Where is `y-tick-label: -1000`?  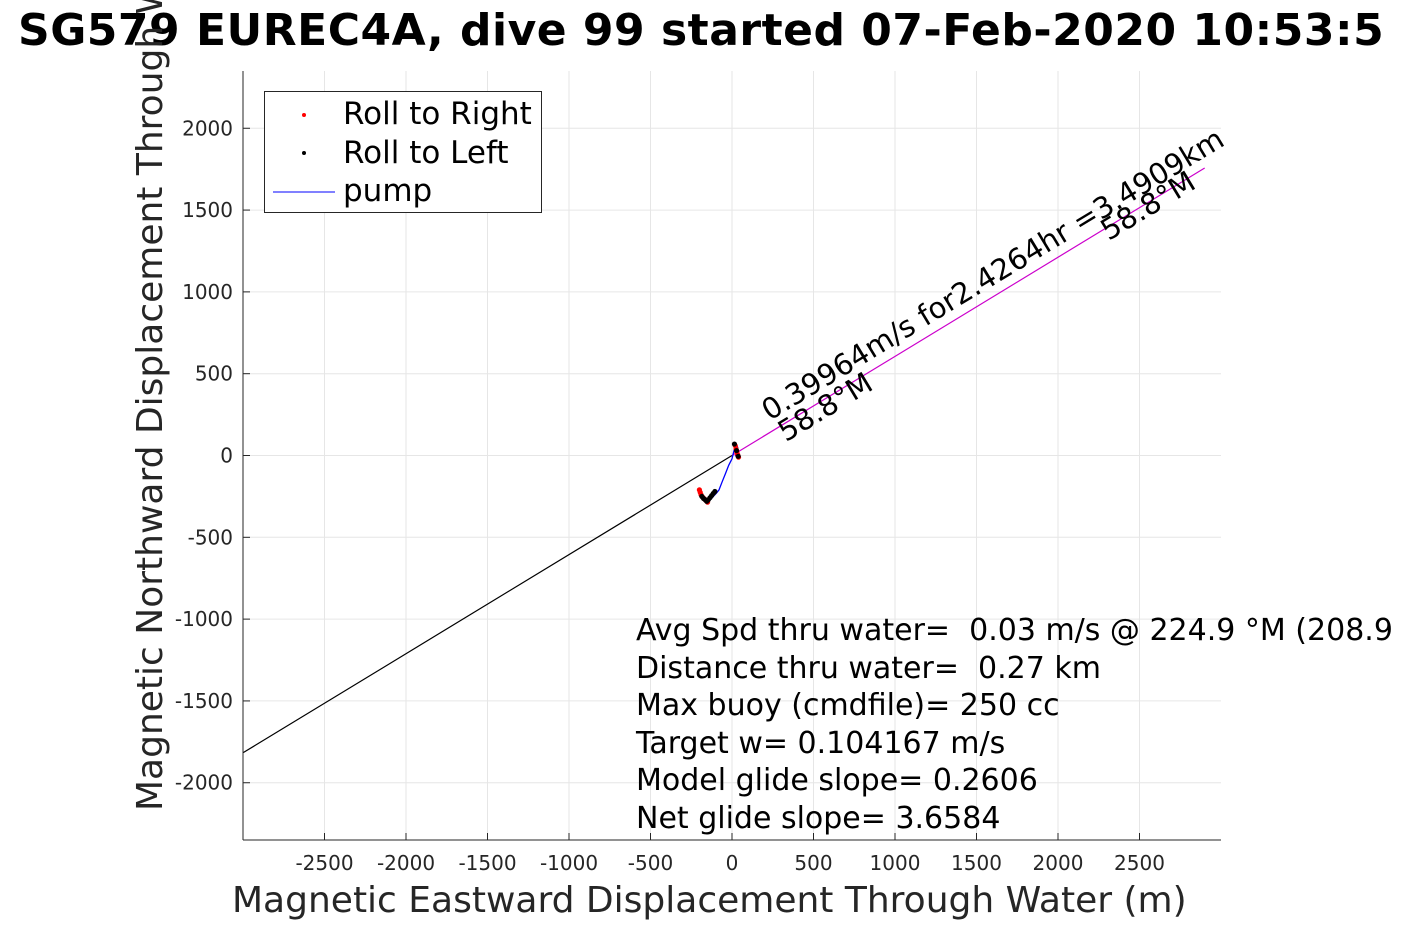
y-tick-label: -1000 is located at coordinates (204, 619).